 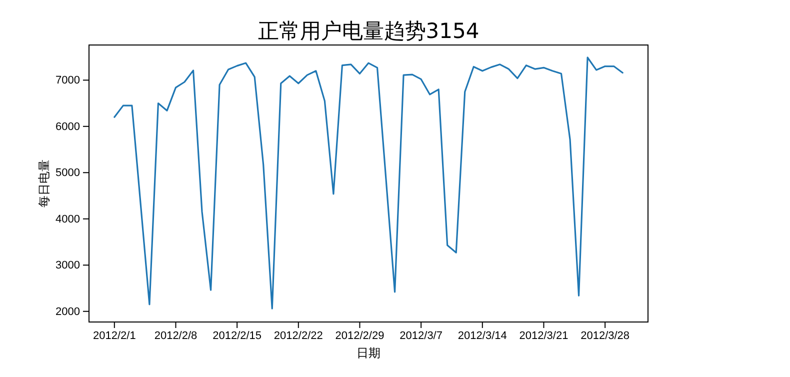 What do you see at coordinates (605, 336) in the screenshot?
I see `x-tick-label: 2012/3/28` at bounding box center [605, 336].